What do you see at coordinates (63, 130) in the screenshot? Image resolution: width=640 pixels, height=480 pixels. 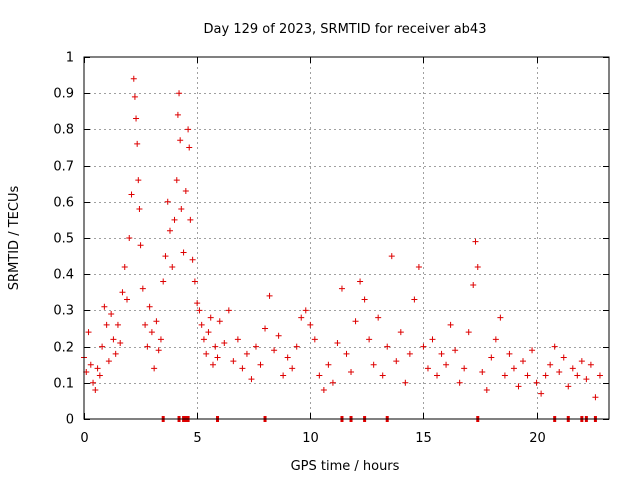 I see `y-tick-label: 0.8` at bounding box center [63, 130].